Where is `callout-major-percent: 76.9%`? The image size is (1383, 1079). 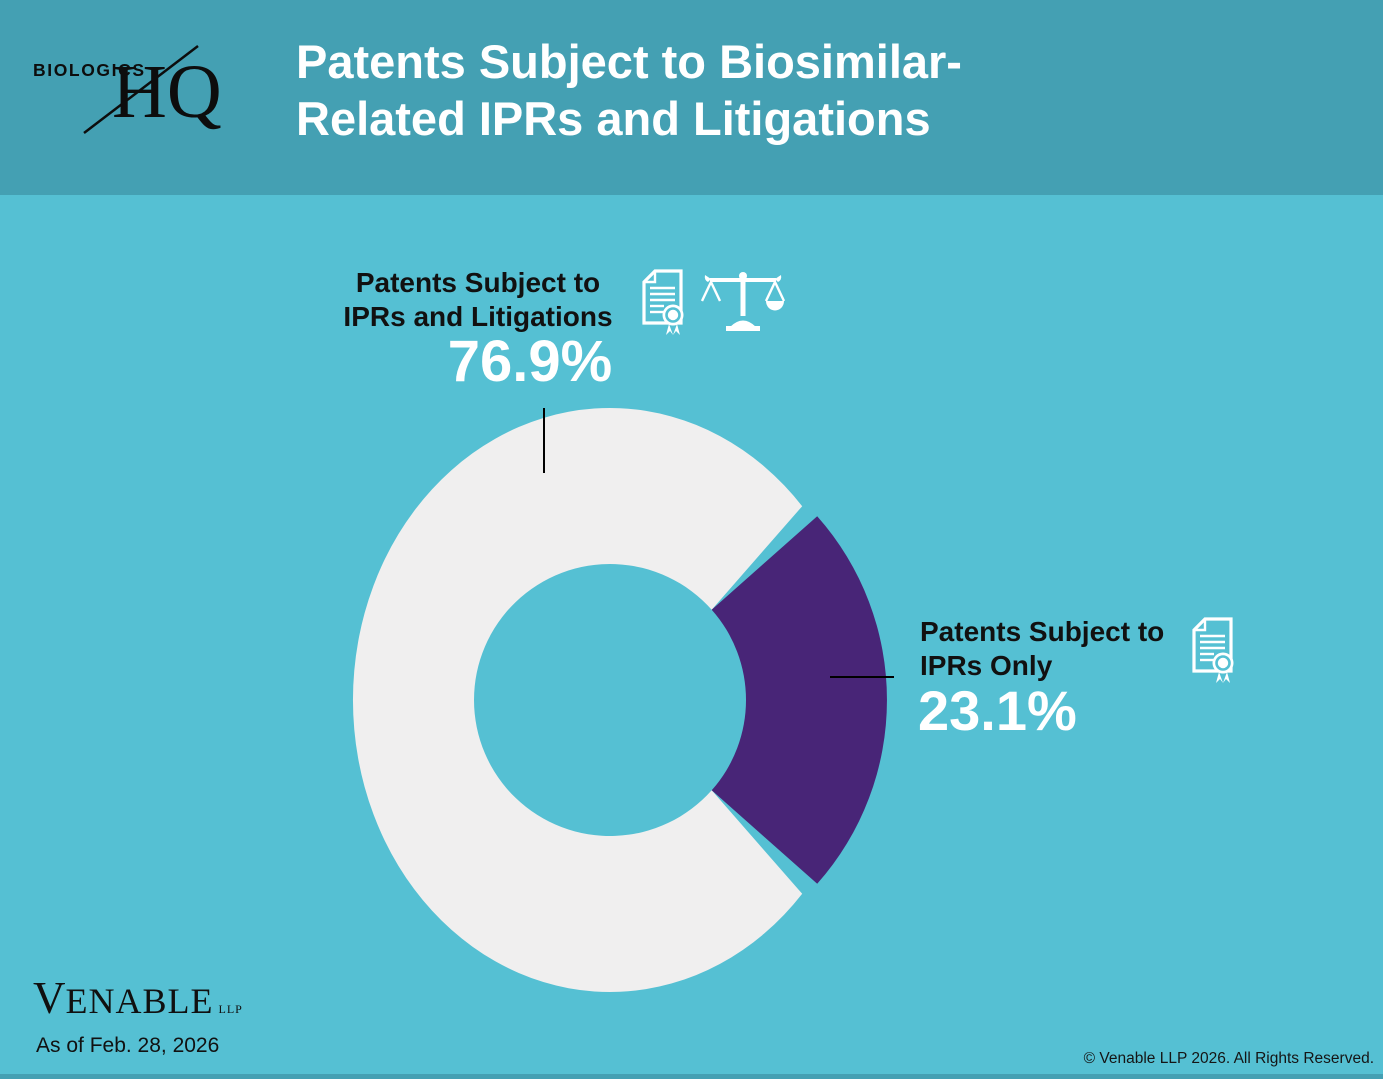 callout-major-percent: 76.9% is located at coordinates (530, 361).